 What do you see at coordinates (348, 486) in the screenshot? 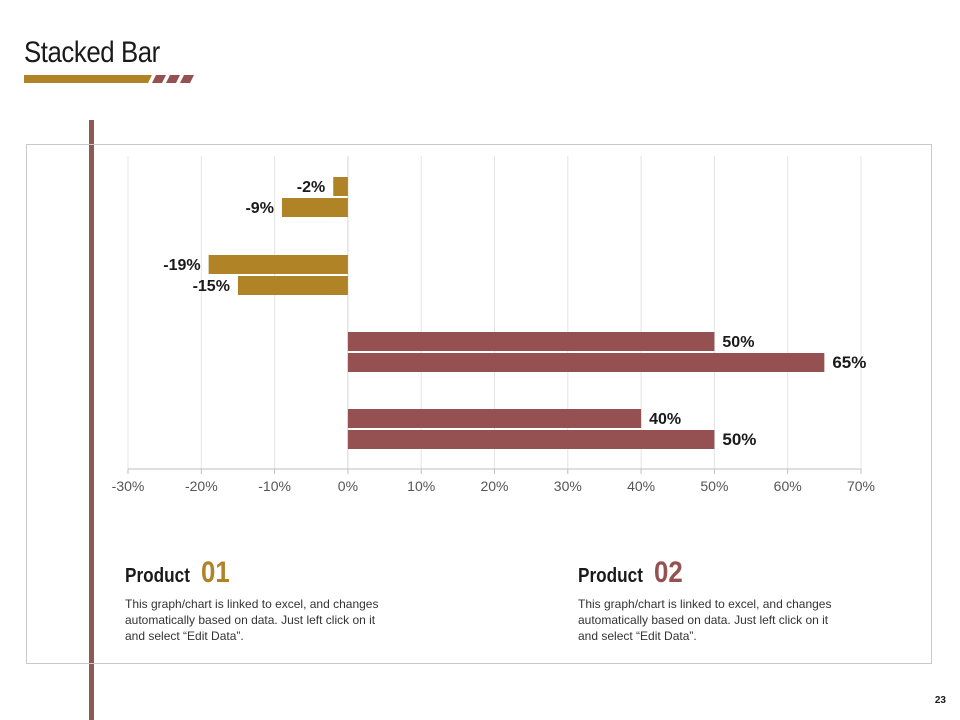
I see `x-tick-label: 0%` at bounding box center [348, 486].